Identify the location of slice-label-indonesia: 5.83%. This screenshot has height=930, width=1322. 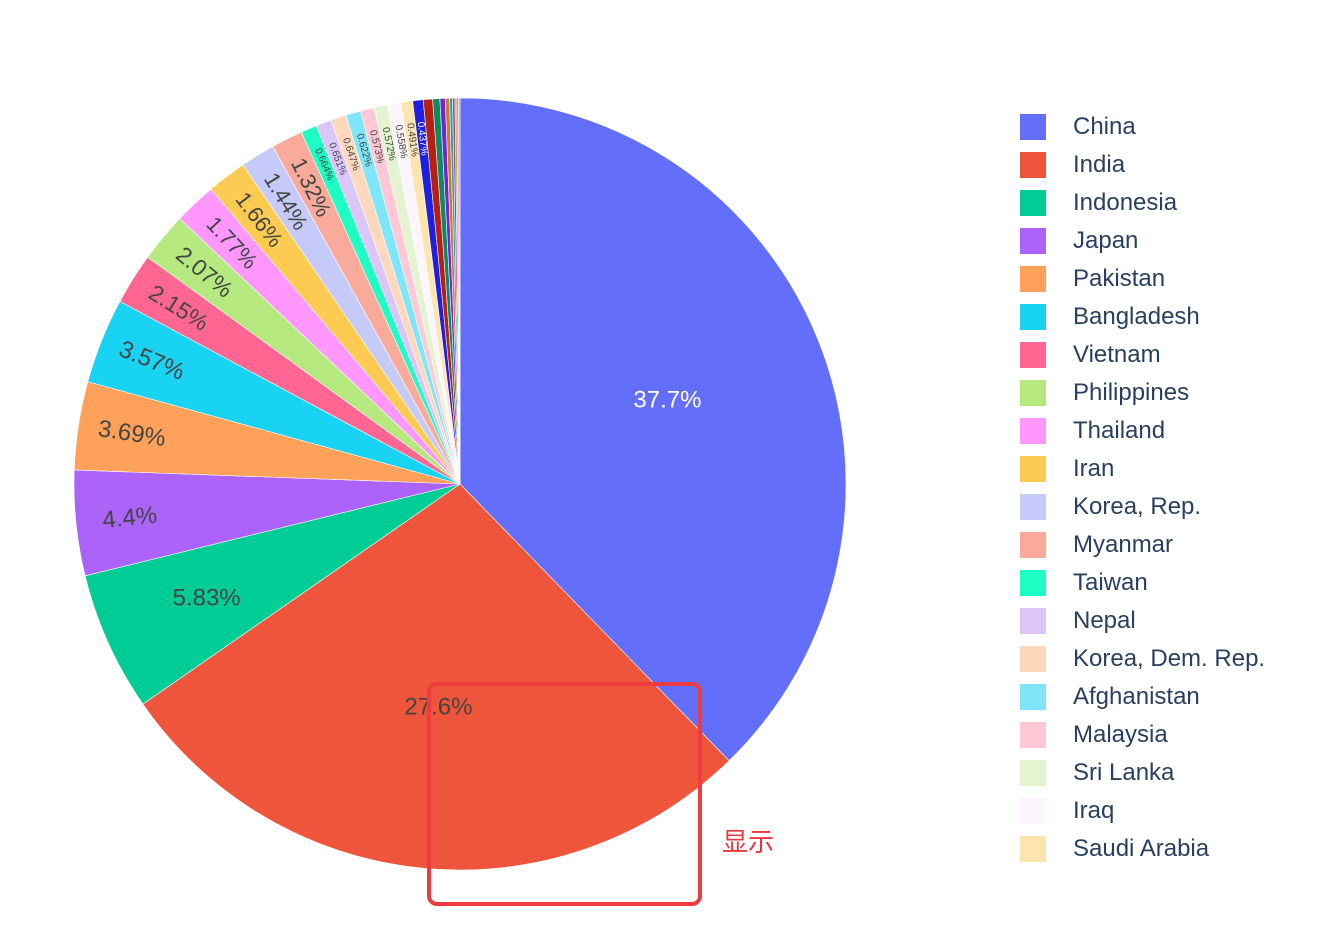
(207, 598).